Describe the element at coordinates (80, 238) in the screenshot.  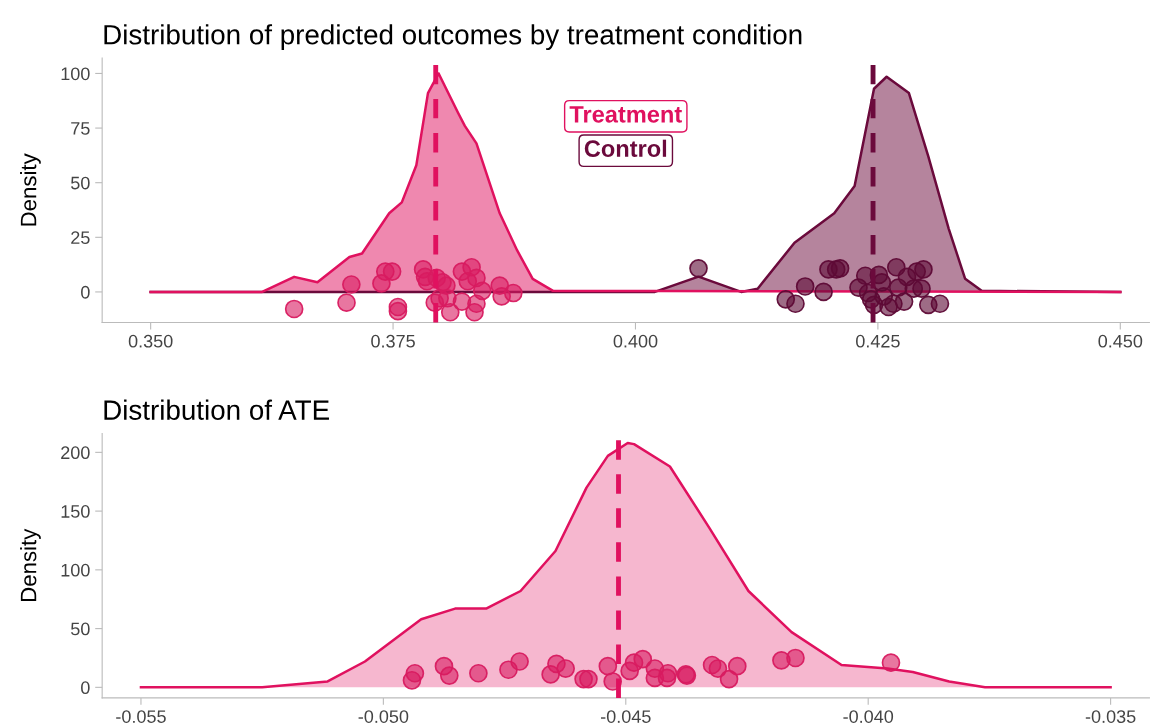
I see `y-tick-label: 25` at that location.